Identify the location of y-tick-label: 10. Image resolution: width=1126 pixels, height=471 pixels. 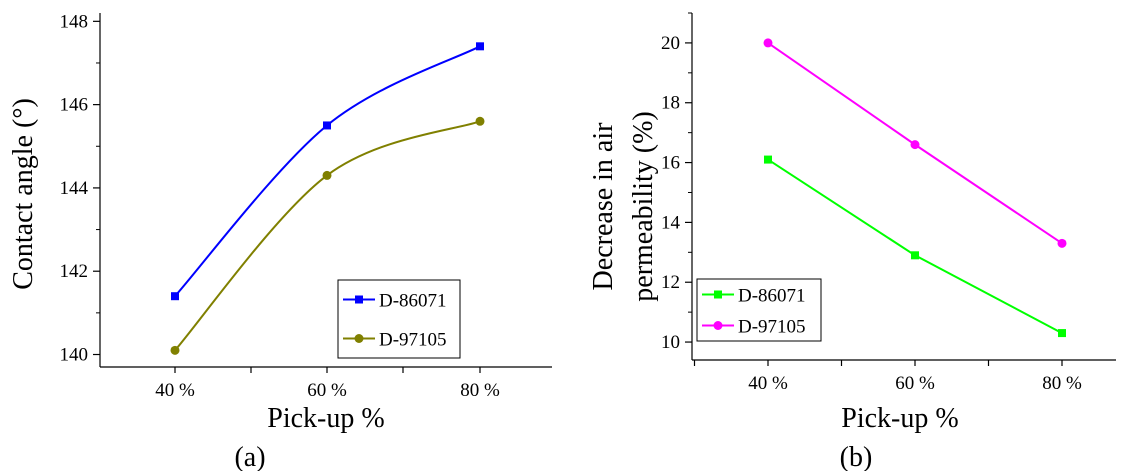
(670, 342).